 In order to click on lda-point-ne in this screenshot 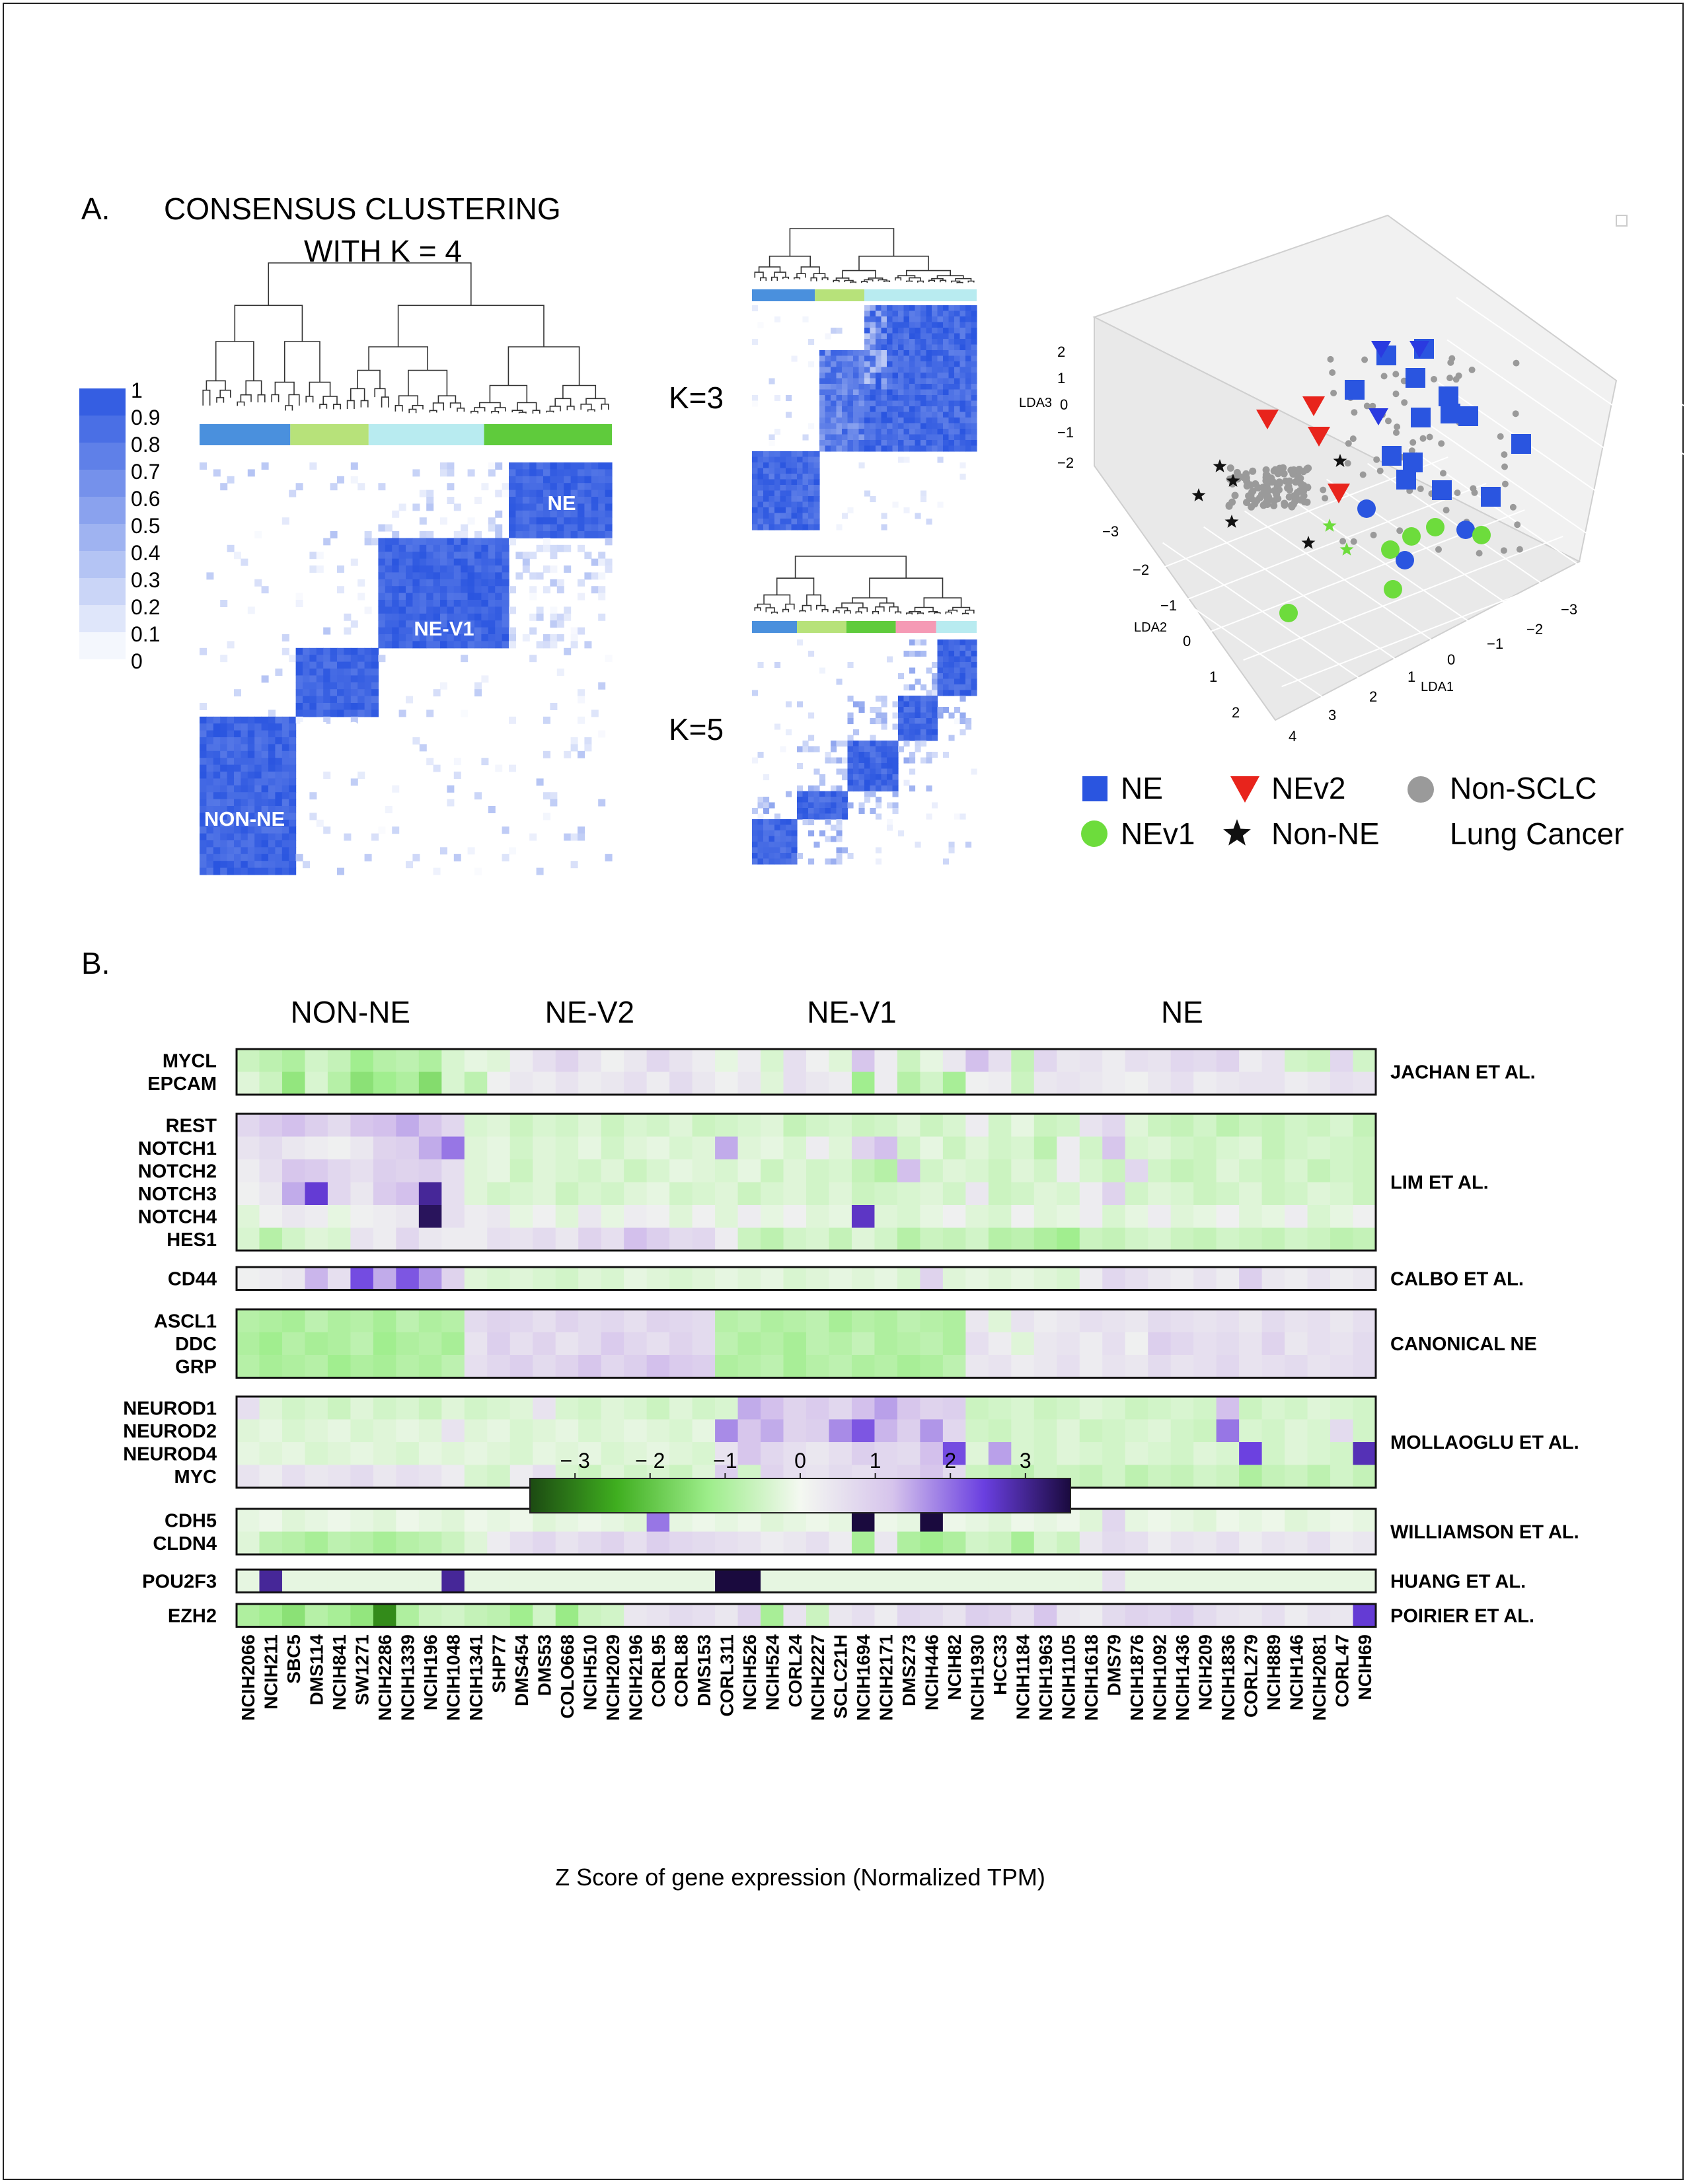, I will do `click(1468, 416)`.